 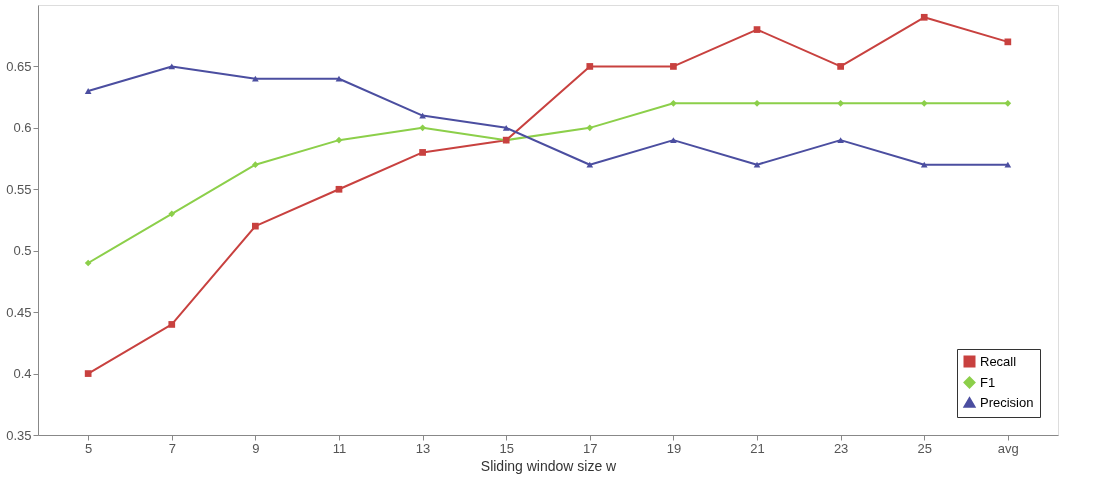 What do you see at coordinates (841, 448) in the screenshot?
I see `x-tick-label: 23` at bounding box center [841, 448].